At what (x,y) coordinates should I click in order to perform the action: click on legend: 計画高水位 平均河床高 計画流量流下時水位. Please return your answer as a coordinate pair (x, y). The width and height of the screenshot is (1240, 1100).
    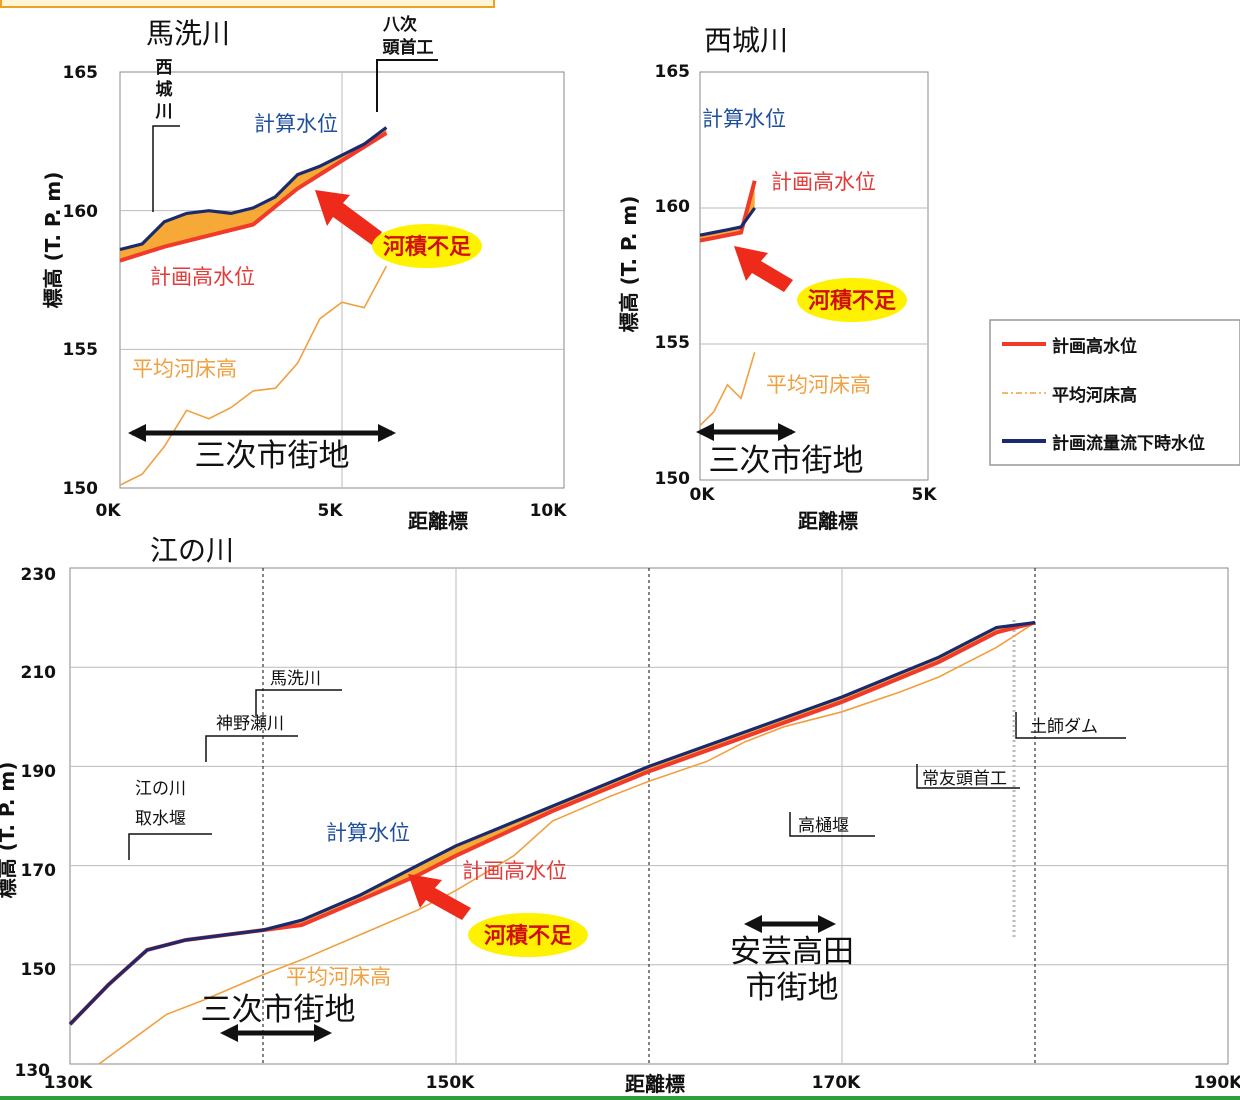
    Looking at the image, I should click on (1114, 392).